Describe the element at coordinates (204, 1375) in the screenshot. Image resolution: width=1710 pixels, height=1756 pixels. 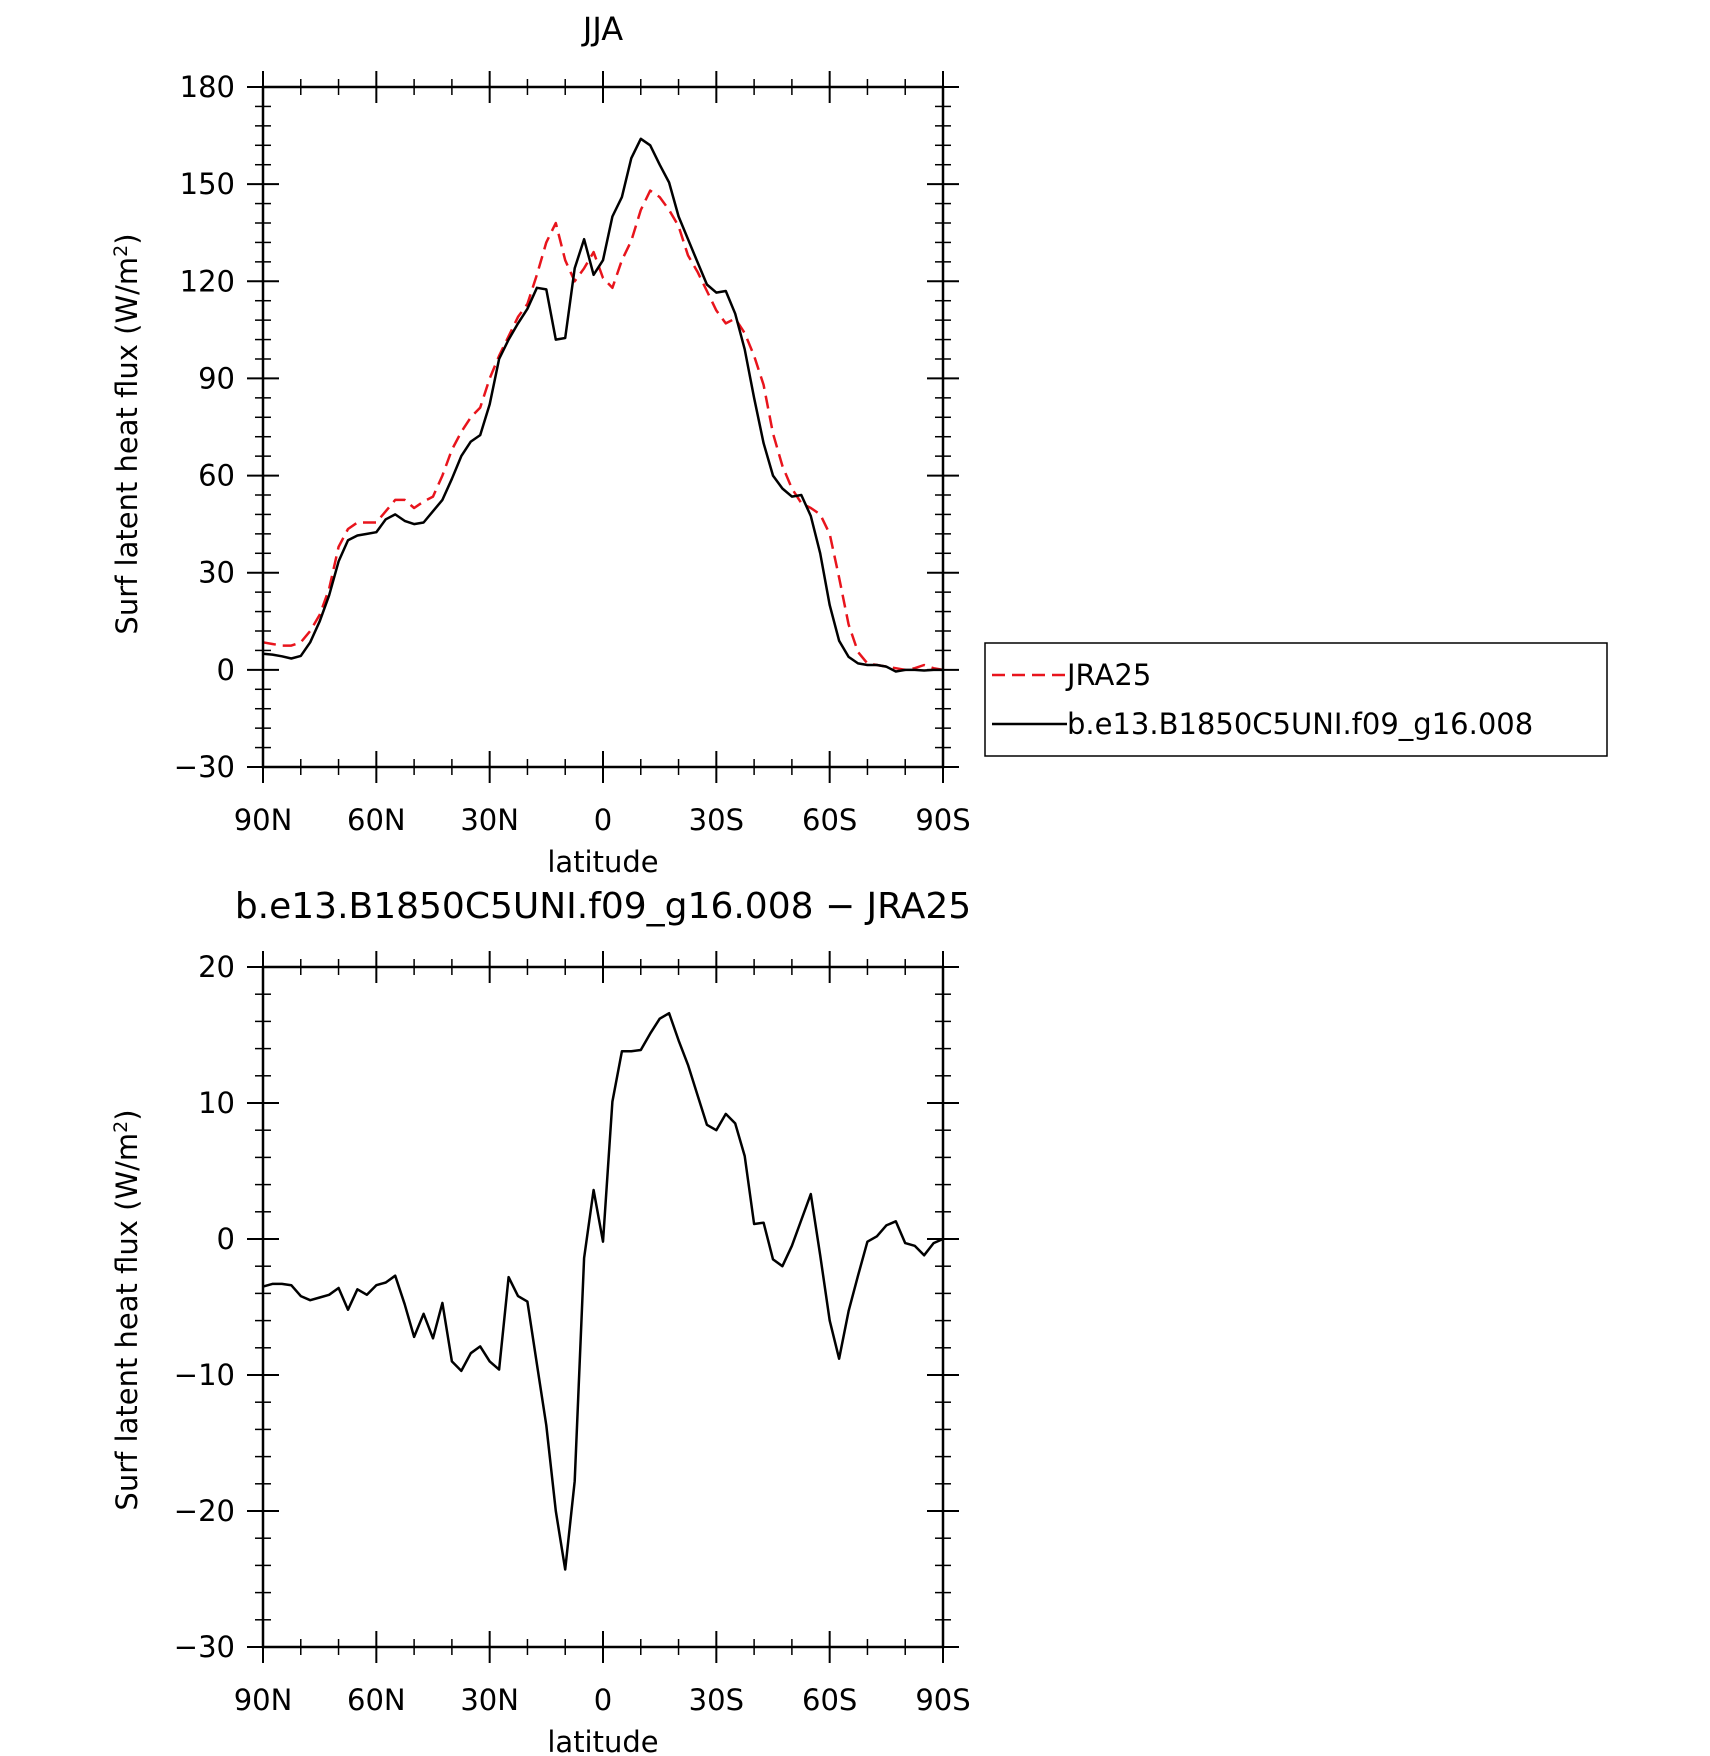
I see `y-tick-label: −10` at that location.